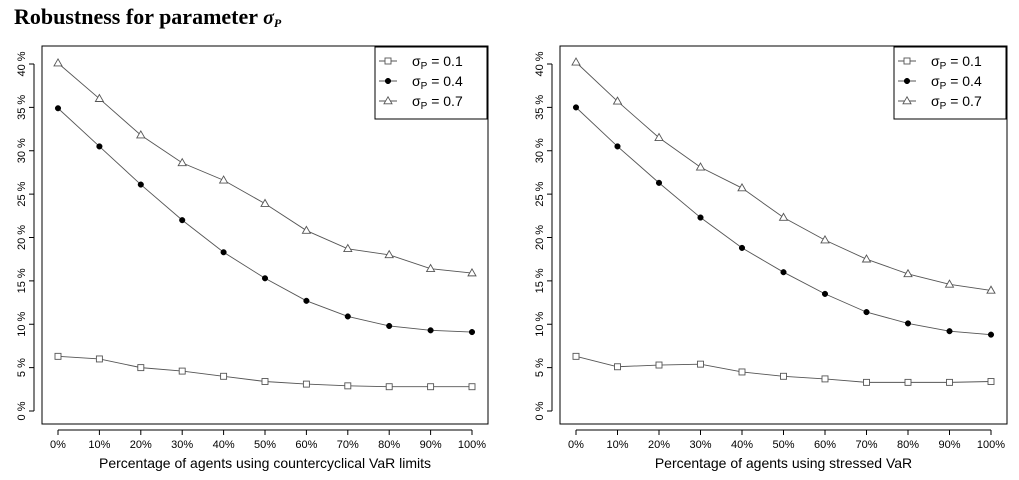  Describe the element at coordinates (306, 445) in the screenshot. I see `x-tick-label: 60%` at that location.